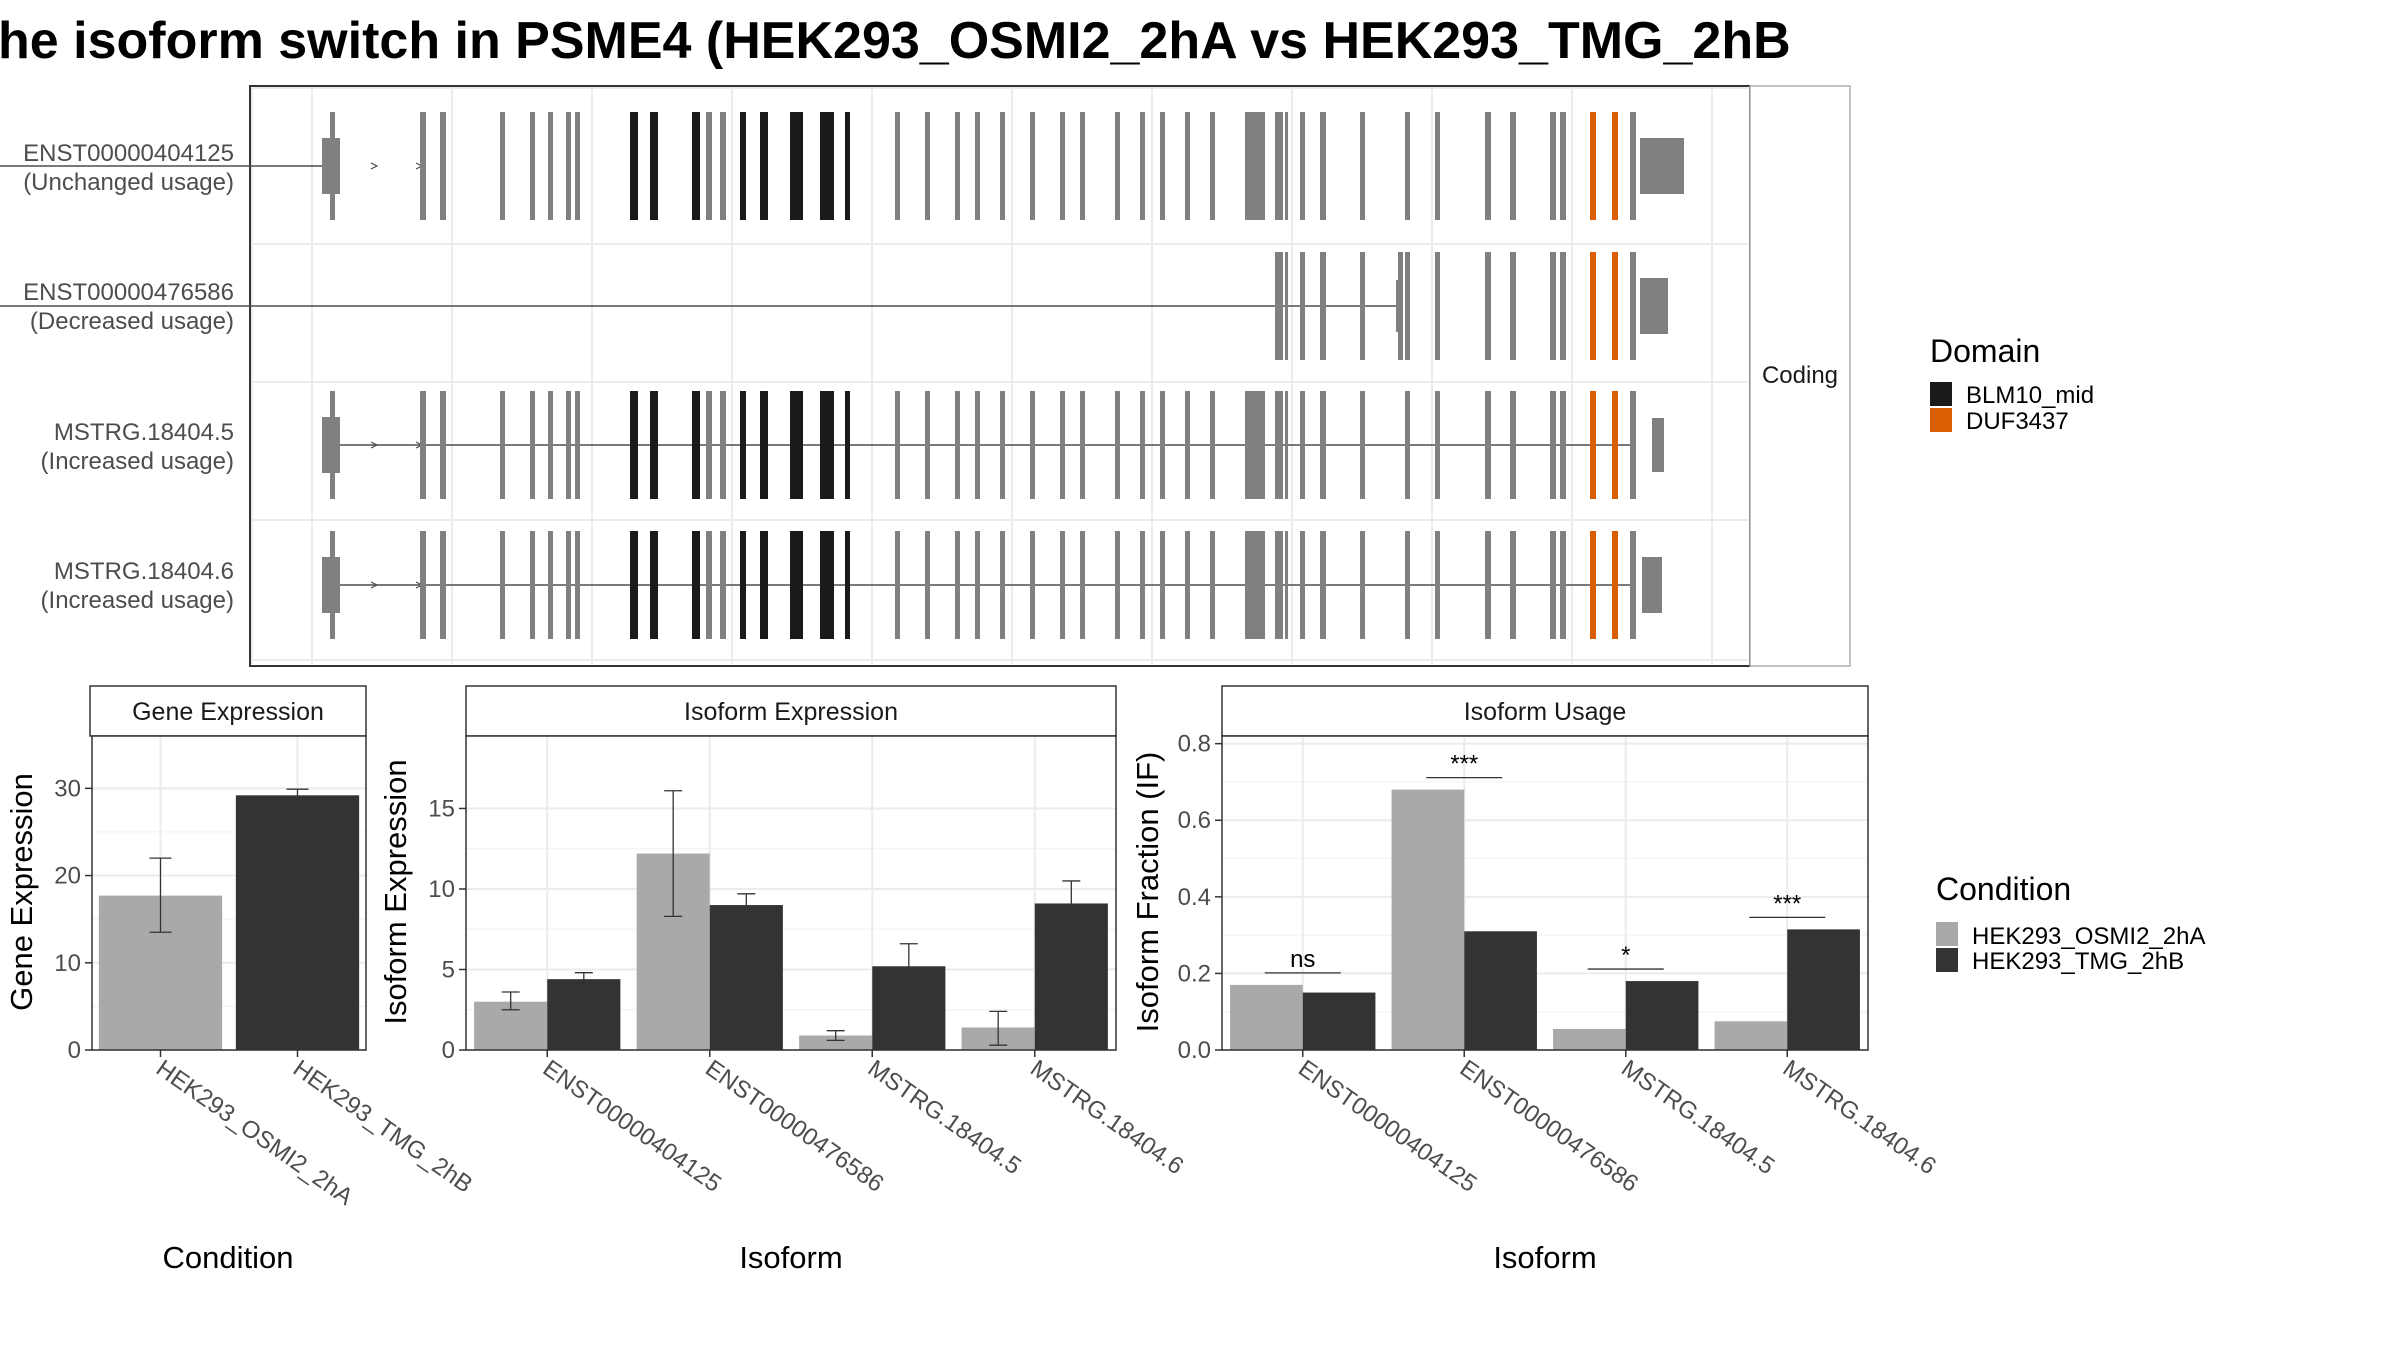 This screenshot has height=1355, width=2400. I want to click on transcript-track, so click(993, 445).